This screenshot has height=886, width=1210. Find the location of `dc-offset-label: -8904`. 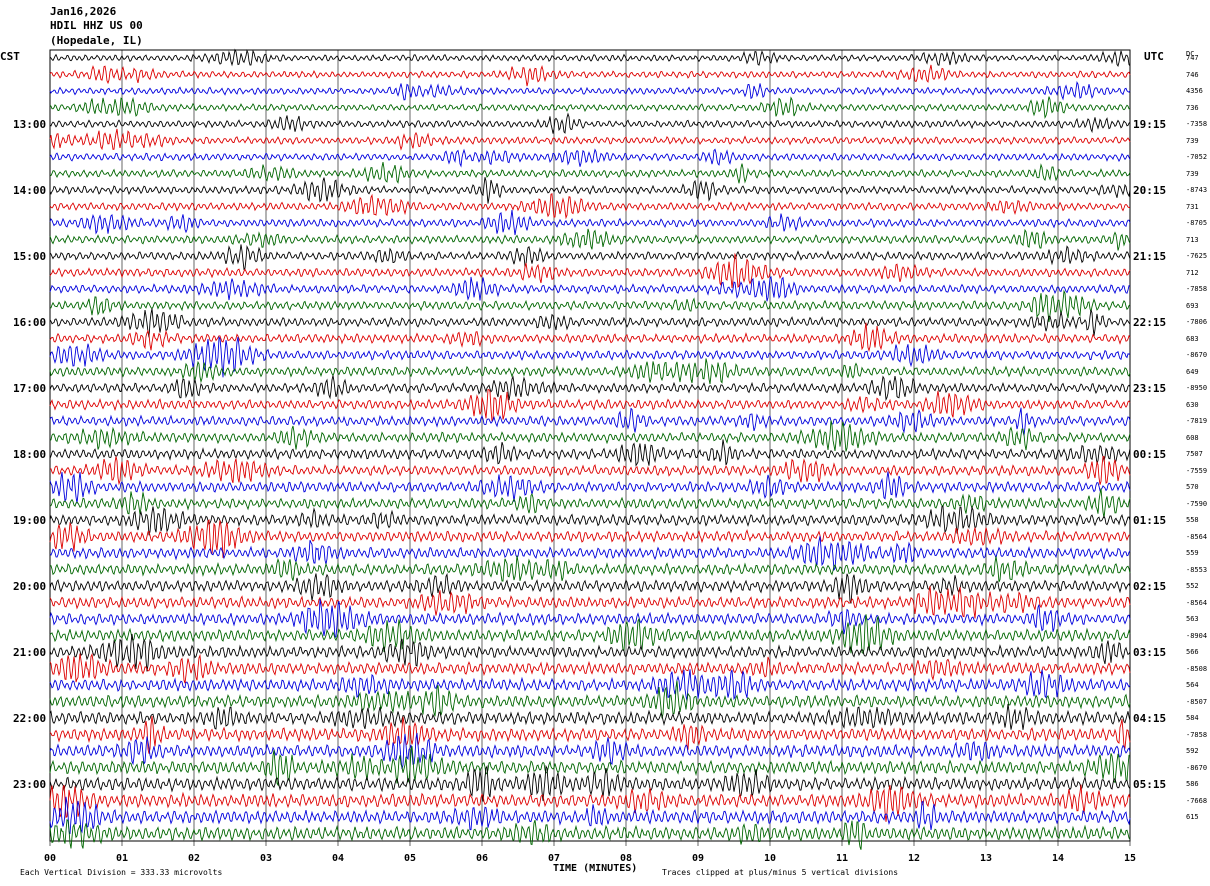

dc-offset-label: -8904 is located at coordinates (1197, 635).